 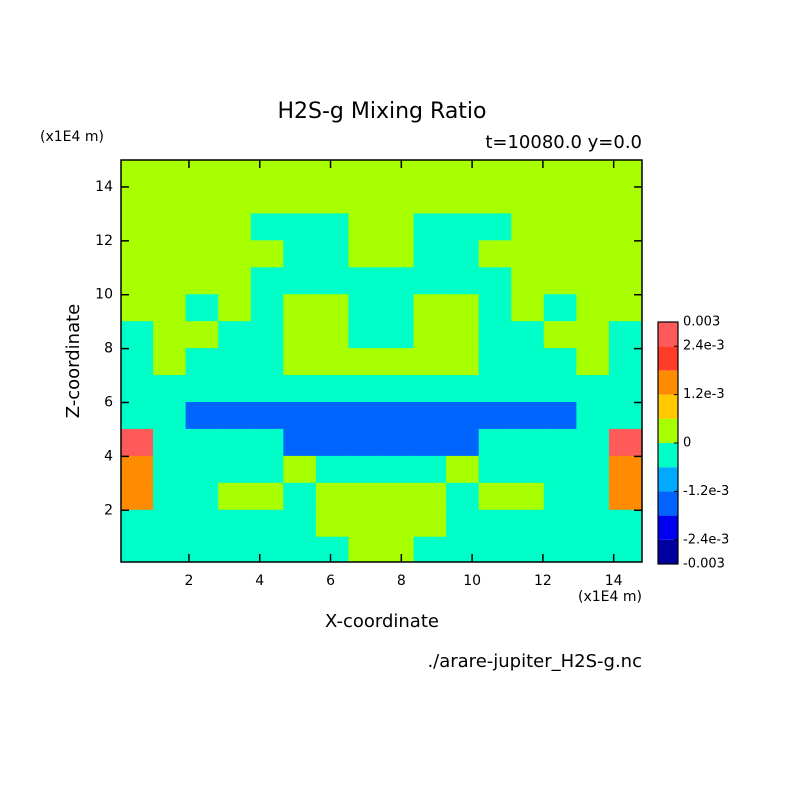 What do you see at coordinates (704, 394) in the screenshot?
I see `colorbar-tick-label: 1.2e-3` at bounding box center [704, 394].